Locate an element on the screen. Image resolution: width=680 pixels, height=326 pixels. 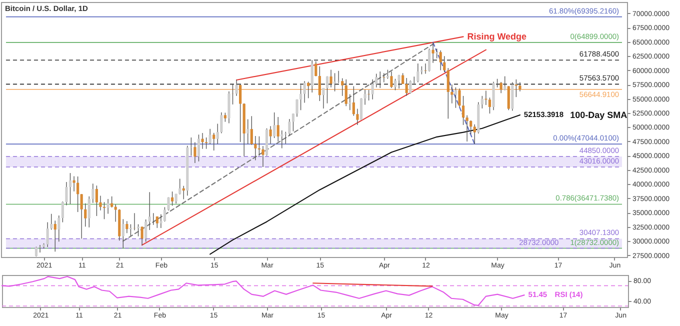
text: 100-Day SMA is located at coordinates (599, 115).